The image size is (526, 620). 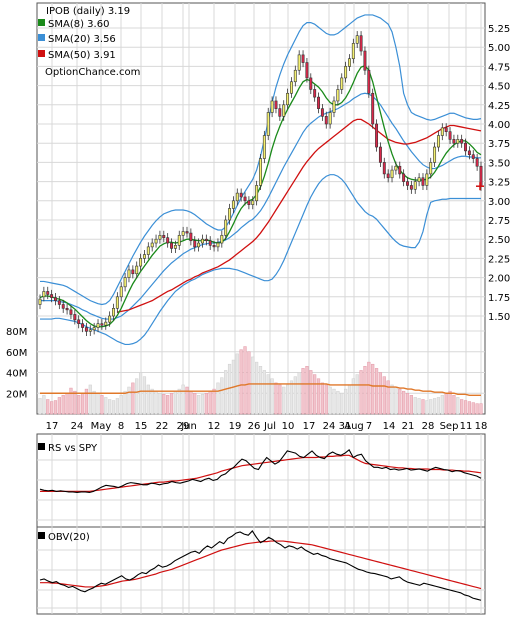 What do you see at coordinates (214, 426) in the screenshot?
I see `x-tick-label: 12` at bounding box center [214, 426].